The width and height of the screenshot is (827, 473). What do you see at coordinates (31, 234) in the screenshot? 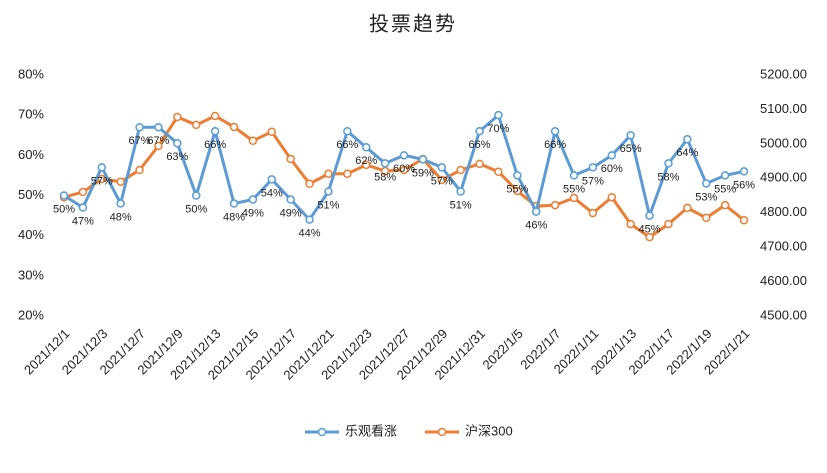
I see `y-tick-label: 40%` at bounding box center [31, 234].